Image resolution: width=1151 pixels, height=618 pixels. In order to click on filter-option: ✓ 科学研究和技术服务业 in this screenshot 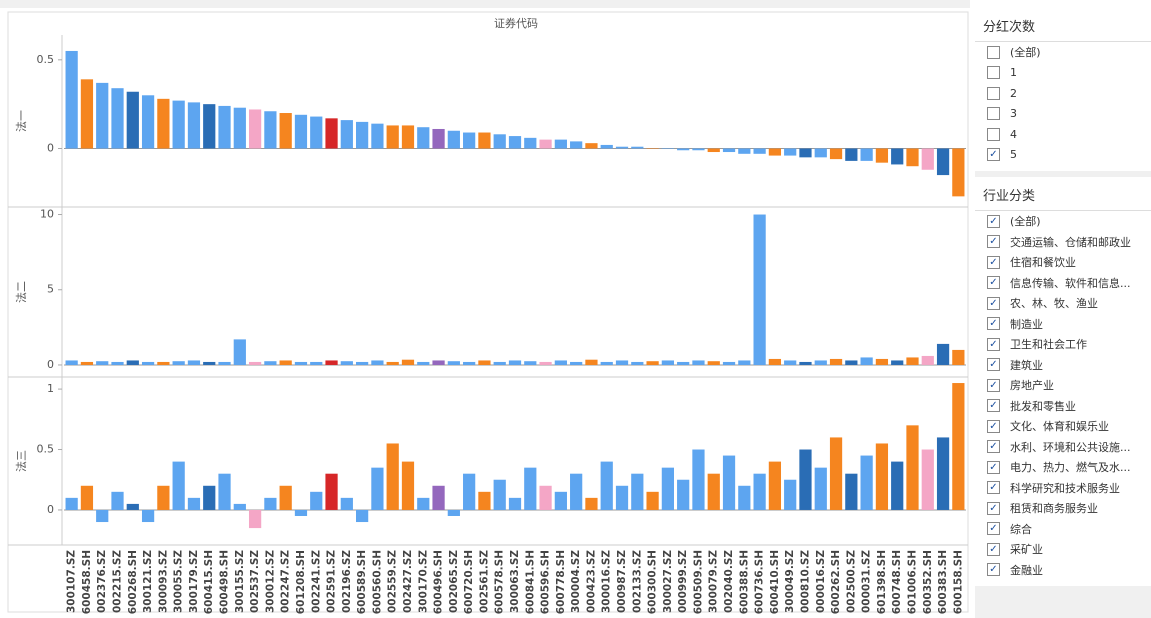, I will do `click(1063, 488)`.